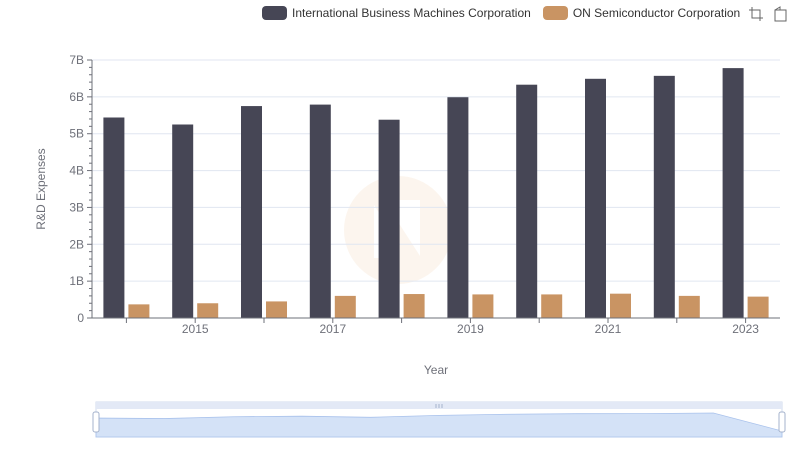  Describe the element at coordinates (458, 208) in the screenshot. I see `bar-ibm-2019` at that location.